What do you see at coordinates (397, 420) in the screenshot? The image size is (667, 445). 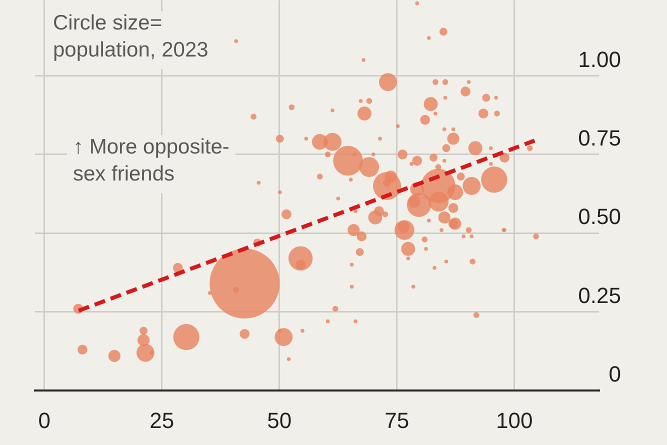 I see `x-tick-label: 75` at bounding box center [397, 420].